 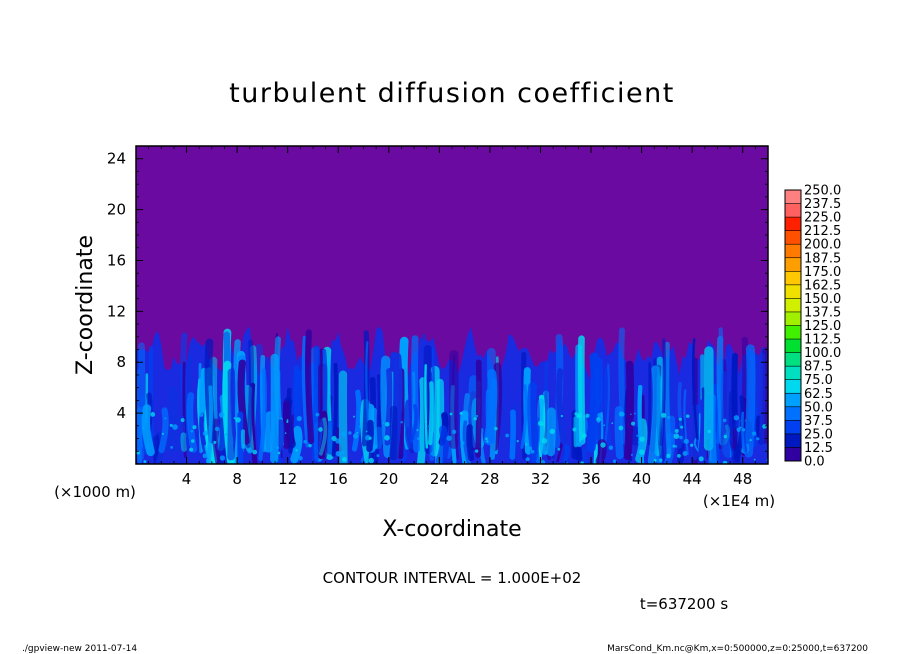 I want to click on contour-interval-text: CONTOUR INTERVAL = 1.000E+02, so click(x=452, y=578).